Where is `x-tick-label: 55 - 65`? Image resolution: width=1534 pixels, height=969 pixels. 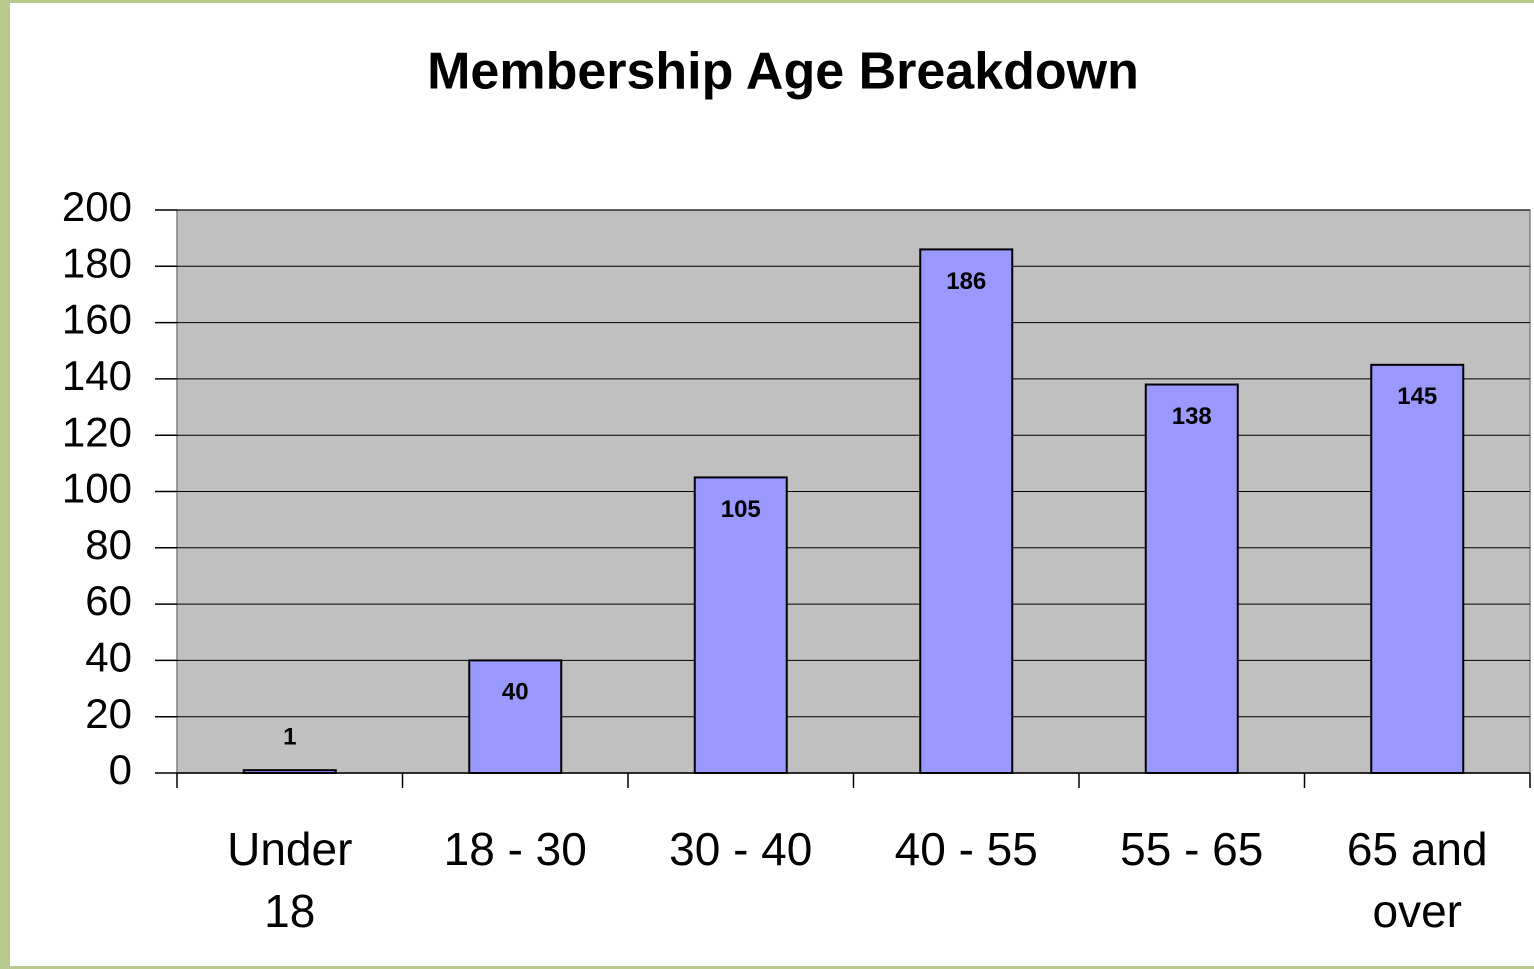
x-tick-label: 55 - 65 is located at coordinates (1192, 849).